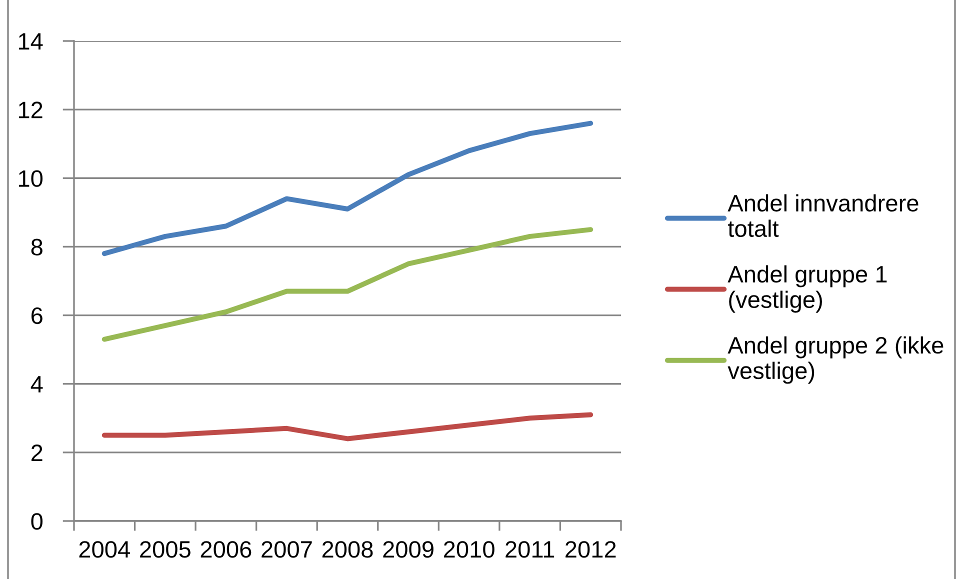 The width and height of the screenshot is (958, 579). Describe the element at coordinates (30, 41) in the screenshot. I see `y-tick-label: 14` at that location.